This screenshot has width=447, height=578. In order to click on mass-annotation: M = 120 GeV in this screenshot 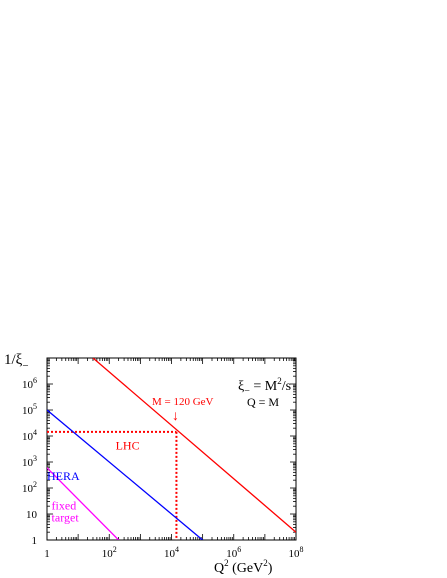, I will do `click(183, 402)`.